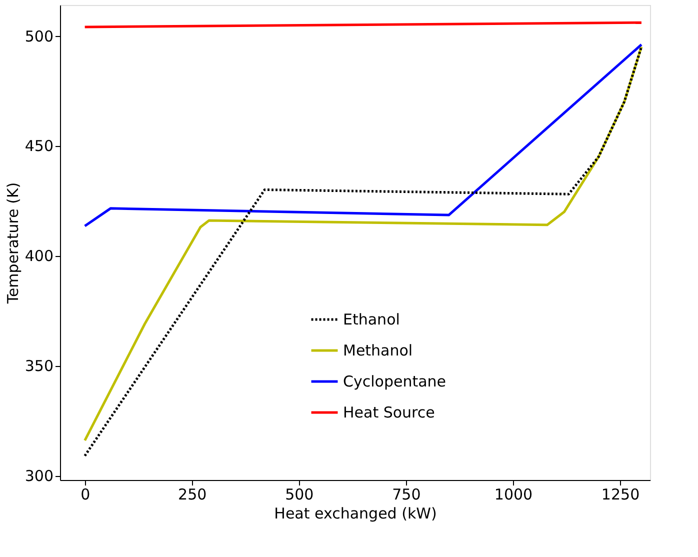 The width and height of the screenshot is (698, 557). I want to click on x-tick-label: 0, so click(85, 495).